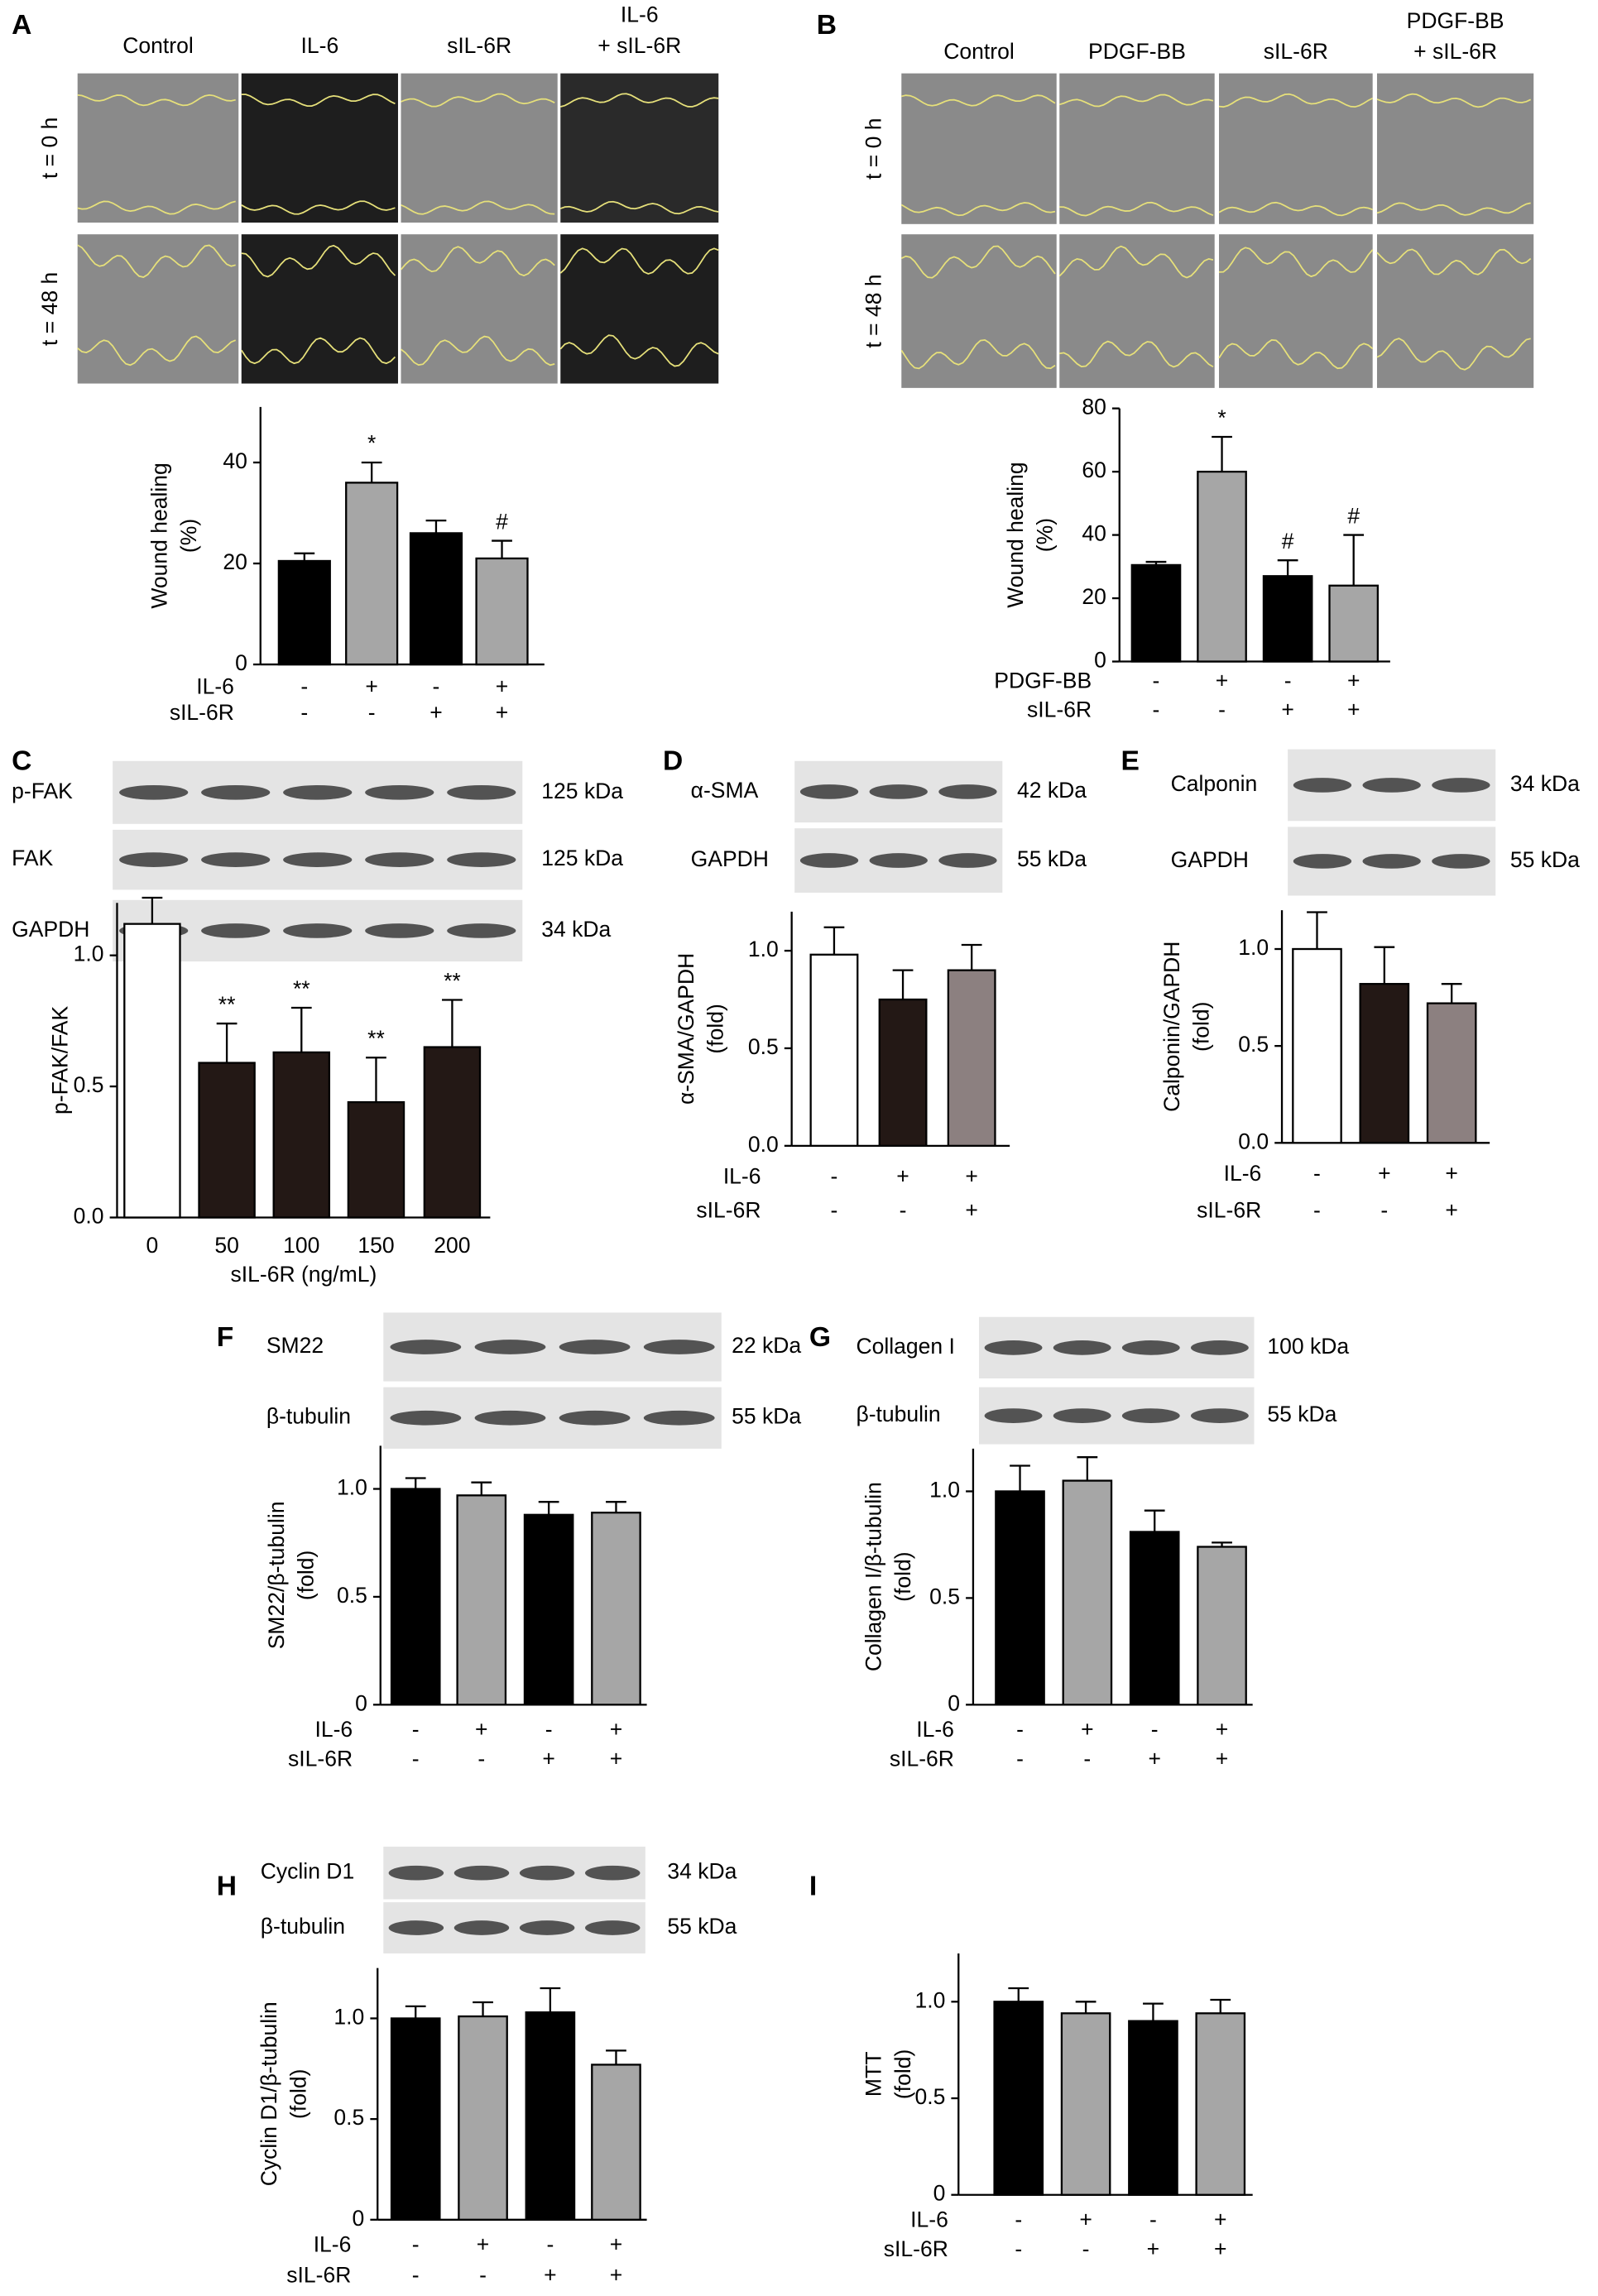 The image size is (1598, 2296). I want to click on y-axis-label: α-SMA/GAPDH, so click(686, 1029).